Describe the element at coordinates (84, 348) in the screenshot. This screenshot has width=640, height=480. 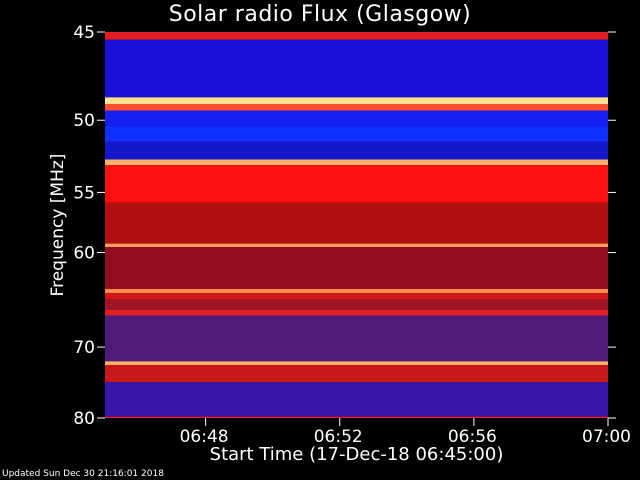
I see `y-tick-label: 70` at that location.